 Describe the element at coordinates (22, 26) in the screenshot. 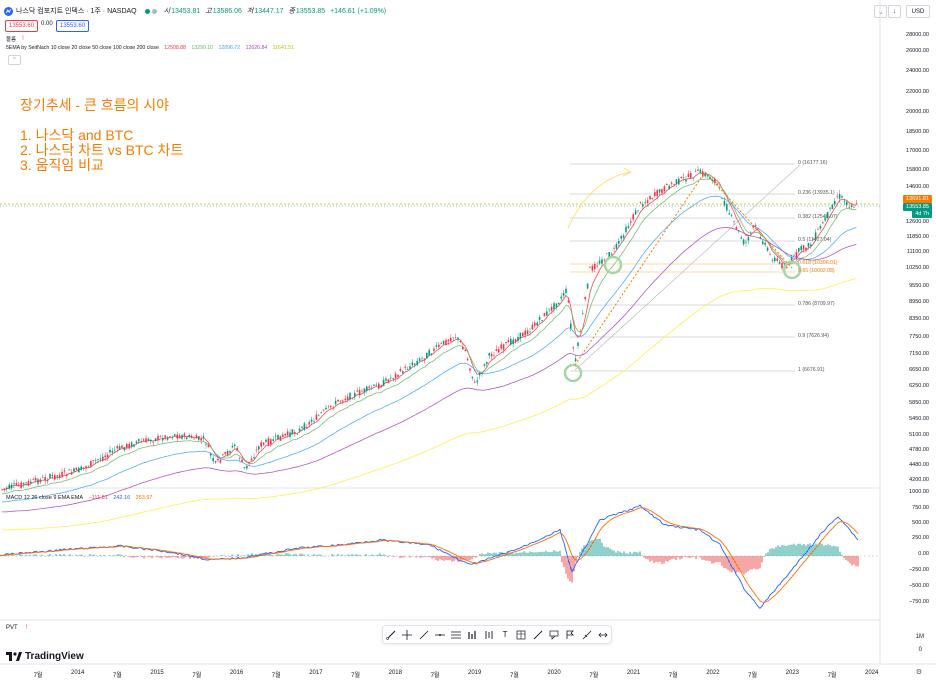

I see `sell-button: 13553.60` at that location.